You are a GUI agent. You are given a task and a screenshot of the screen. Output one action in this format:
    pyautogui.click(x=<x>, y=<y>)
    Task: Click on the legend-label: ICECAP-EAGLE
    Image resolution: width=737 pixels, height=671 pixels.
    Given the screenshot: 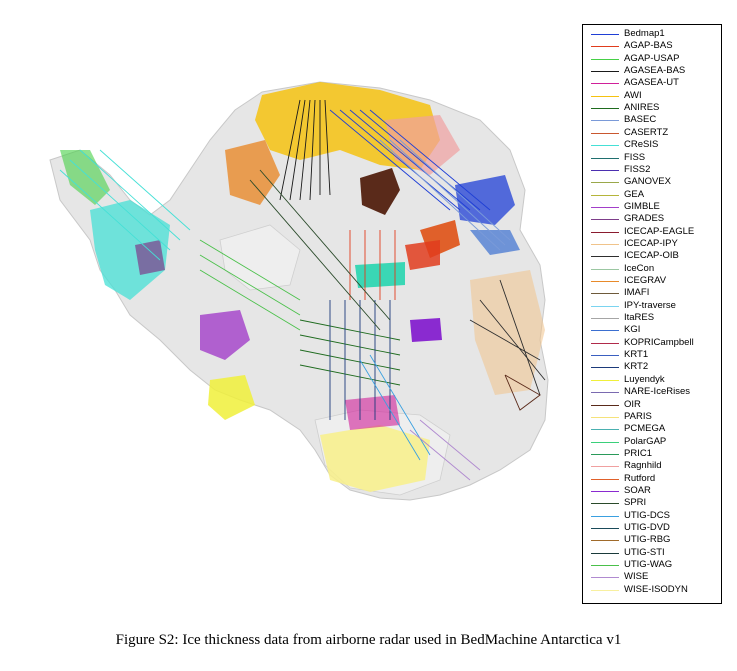 What is the action you would take?
    pyautogui.click(x=659, y=231)
    